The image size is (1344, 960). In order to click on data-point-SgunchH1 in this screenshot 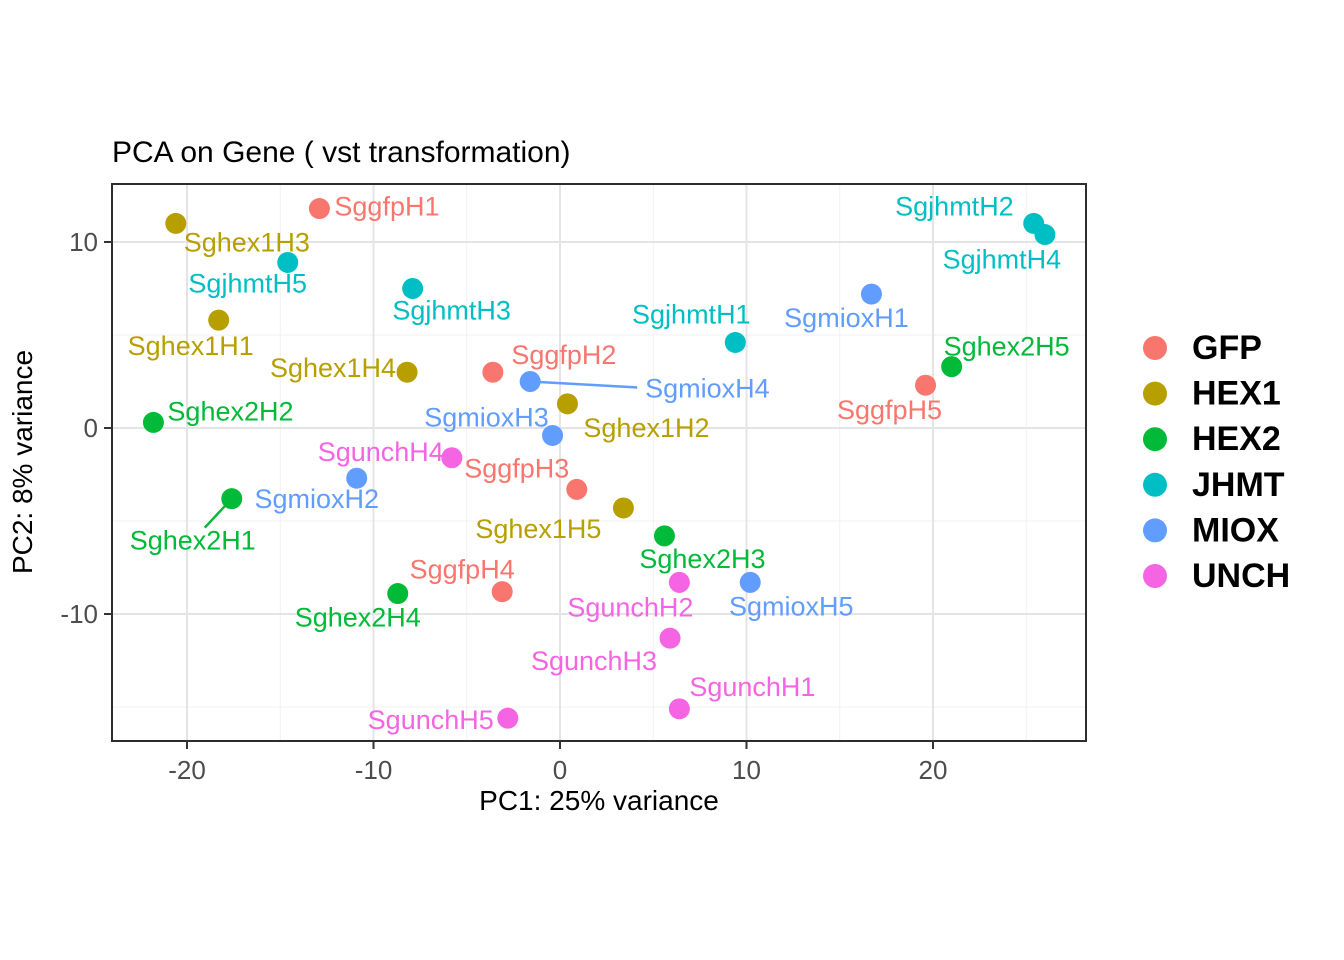, I will do `click(679, 709)`.